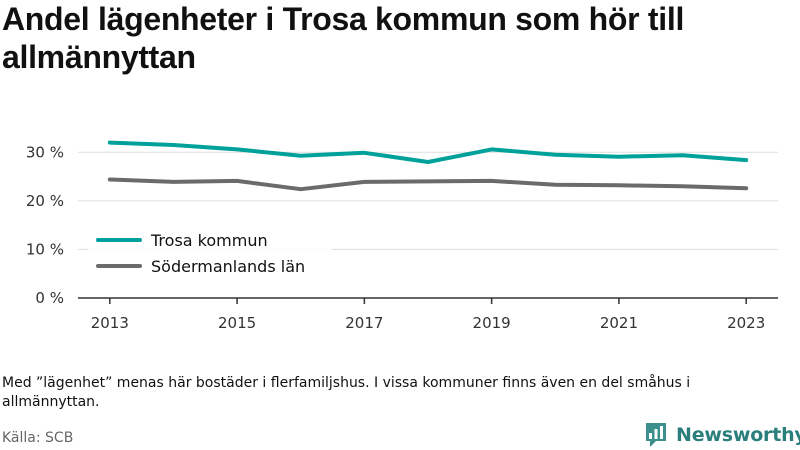 This screenshot has height=450, width=800. I want to click on brand-name: Newsworthy, so click(738, 435).